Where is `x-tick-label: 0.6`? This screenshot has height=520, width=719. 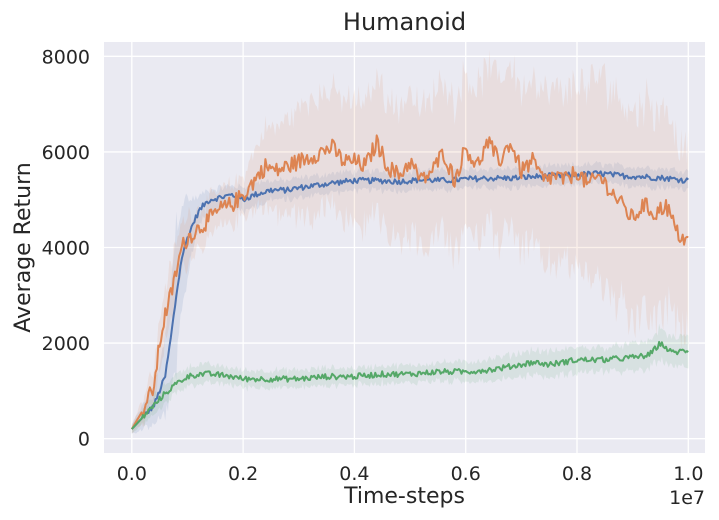 x-tick-label: 0.6 is located at coordinates (466, 474).